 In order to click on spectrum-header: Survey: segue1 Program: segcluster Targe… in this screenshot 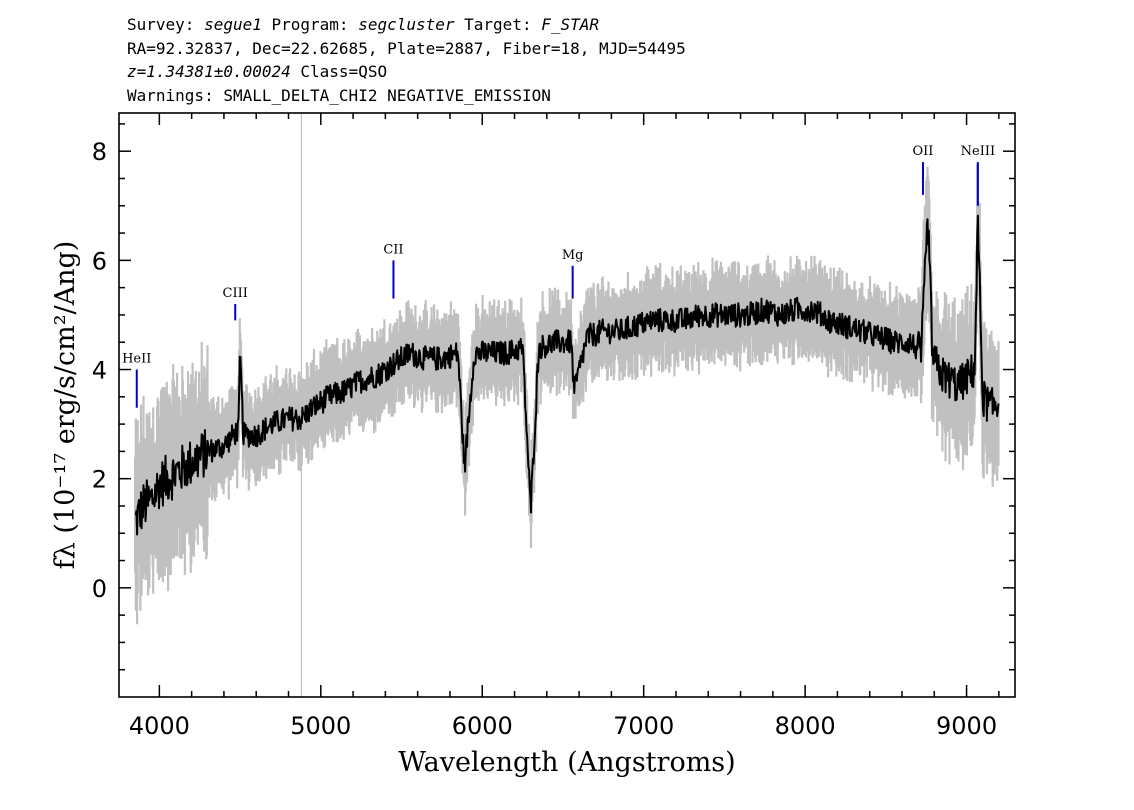, I will do `click(406, 60)`.